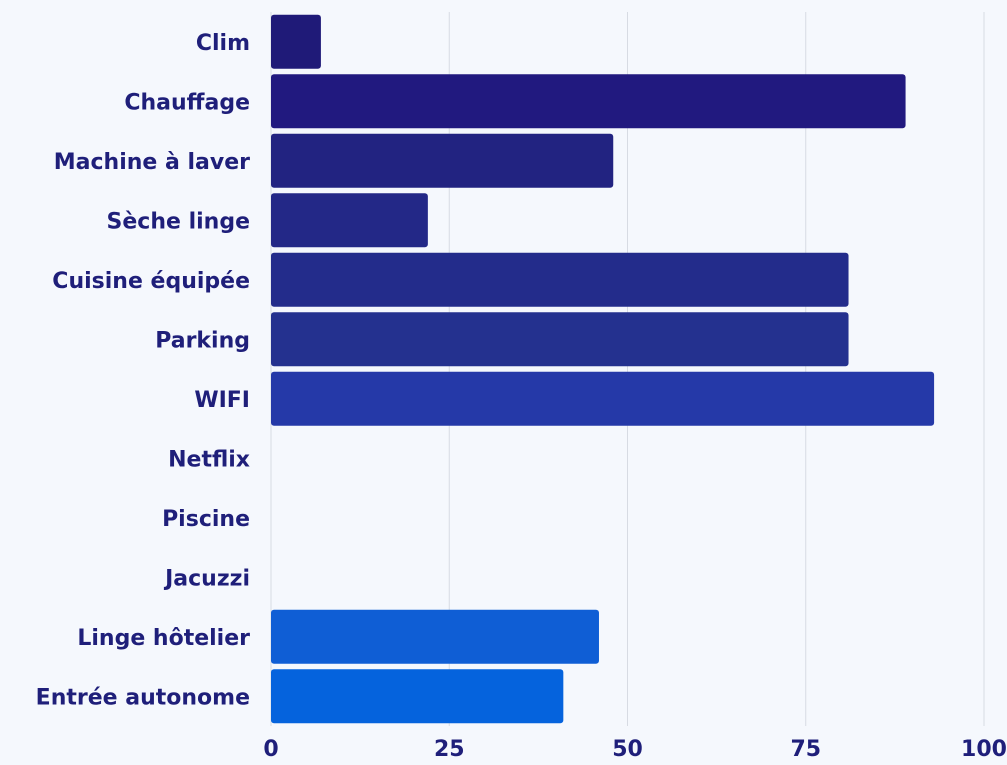  What do you see at coordinates (143, 697) in the screenshot?
I see `category-label: Entrée autonome` at bounding box center [143, 697].